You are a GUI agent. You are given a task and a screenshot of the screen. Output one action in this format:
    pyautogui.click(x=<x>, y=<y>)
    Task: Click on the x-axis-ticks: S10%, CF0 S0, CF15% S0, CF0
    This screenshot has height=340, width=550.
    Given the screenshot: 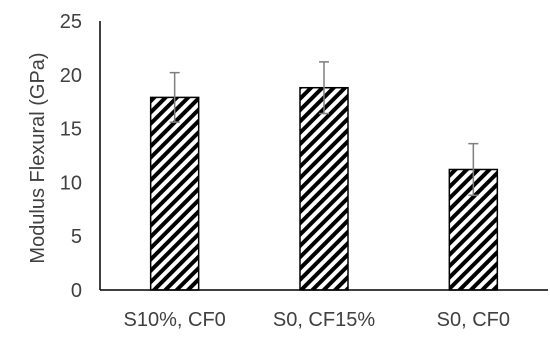 What is the action you would take?
    pyautogui.click(x=317, y=320)
    